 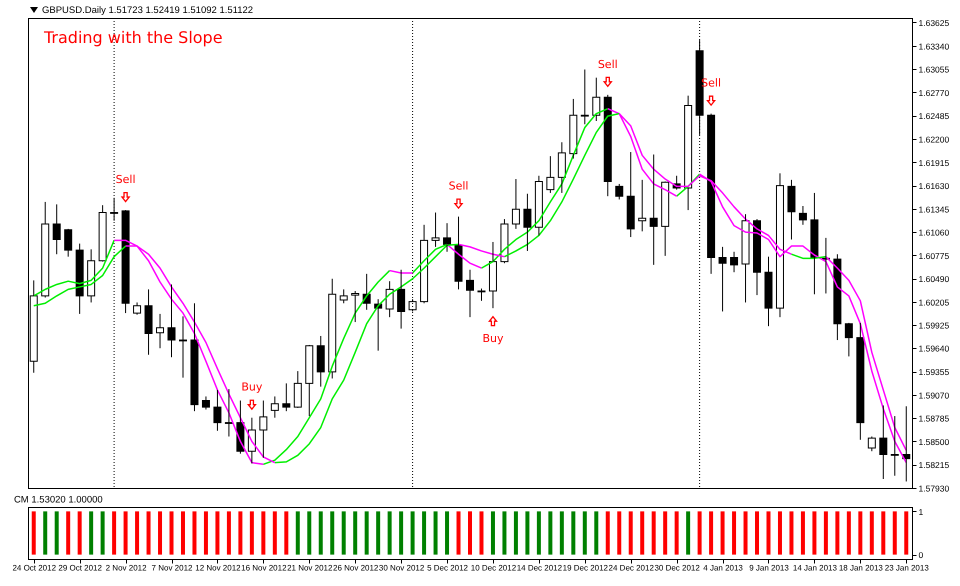 I want to click on y-tick-label: 1.63625, so click(x=934, y=23).